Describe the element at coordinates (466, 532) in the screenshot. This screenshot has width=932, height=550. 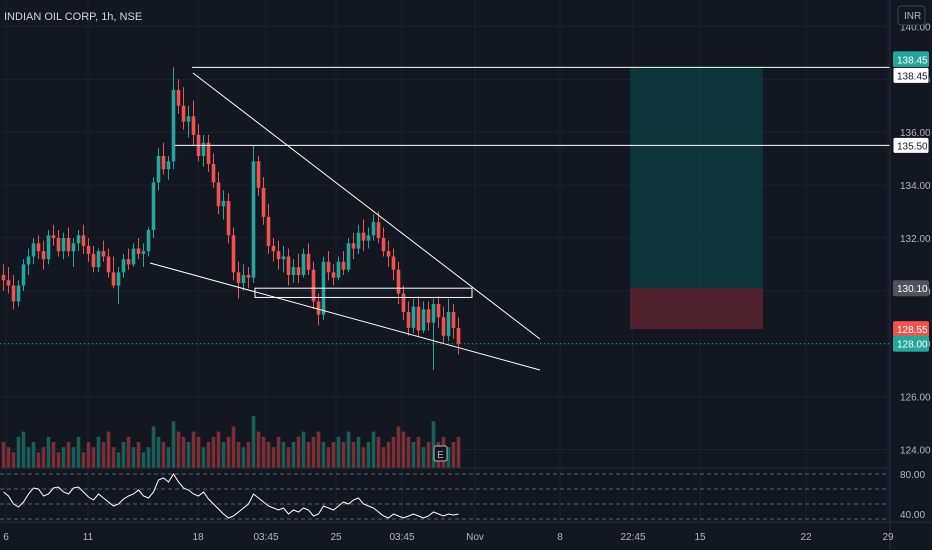
I see `time-axis: 6 11 18 03:45 25 03:45 Nov 8 22:45 15 22 29` at that location.